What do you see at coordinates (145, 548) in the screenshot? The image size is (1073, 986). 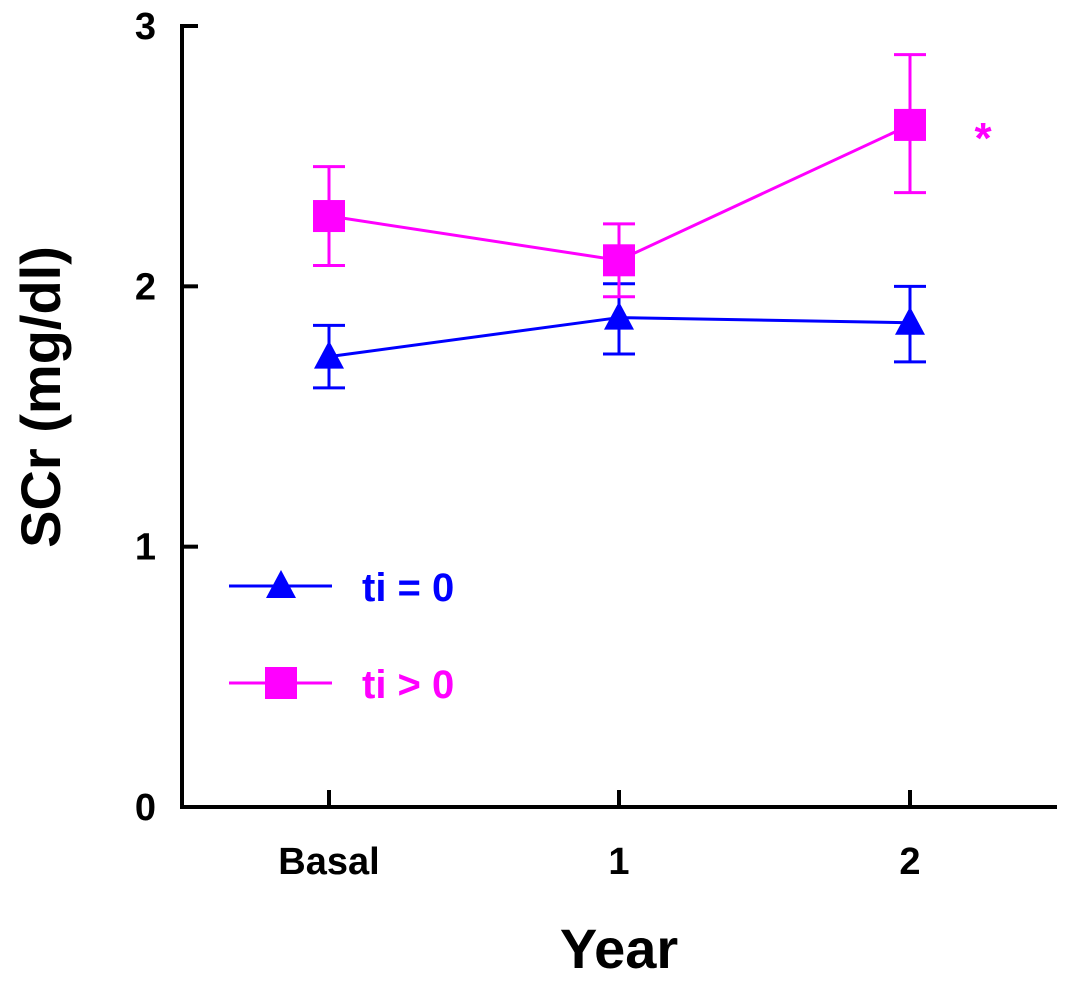 I see `y-tick-label-1: 1` at bounding box center [145, 548].